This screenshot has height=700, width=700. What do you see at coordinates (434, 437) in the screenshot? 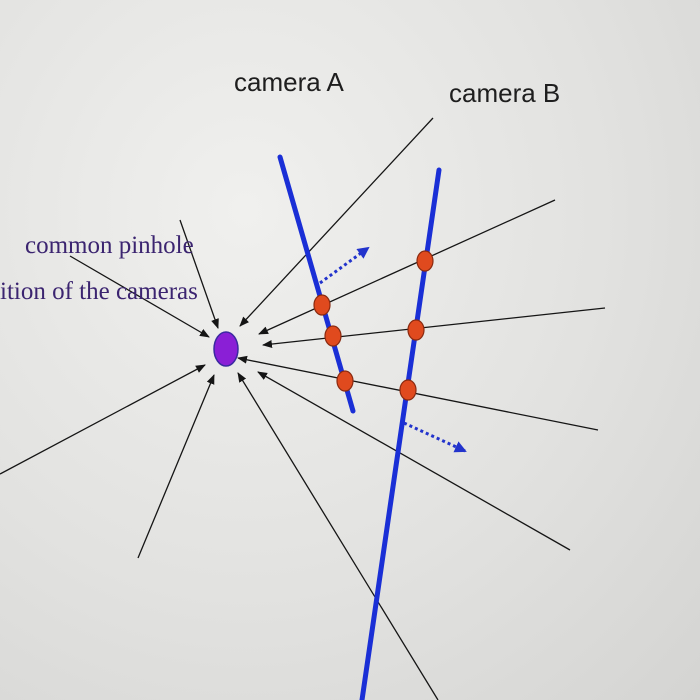
I see `camera-b-direction-arrow` at bounding box center [434, 437].